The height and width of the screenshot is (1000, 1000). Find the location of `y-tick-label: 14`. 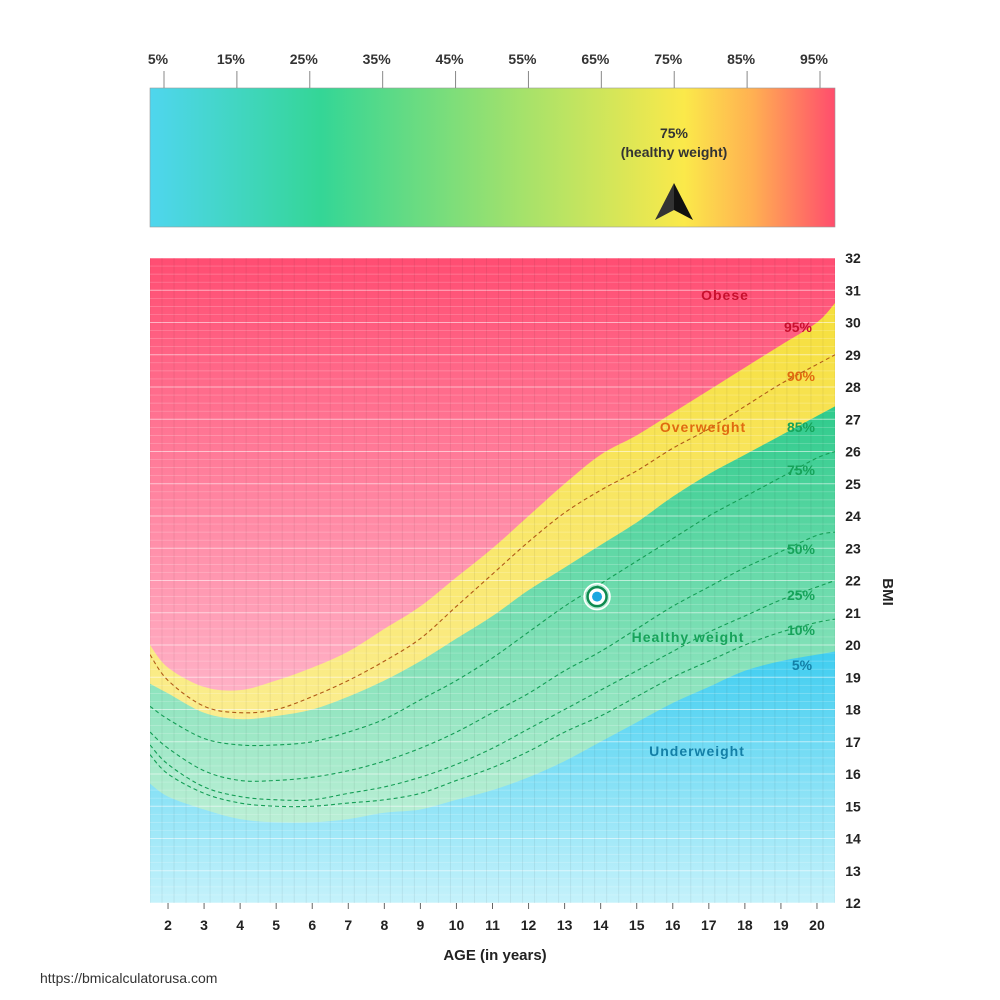

y-tick-label: 14 is located at coordinates (853, 839).